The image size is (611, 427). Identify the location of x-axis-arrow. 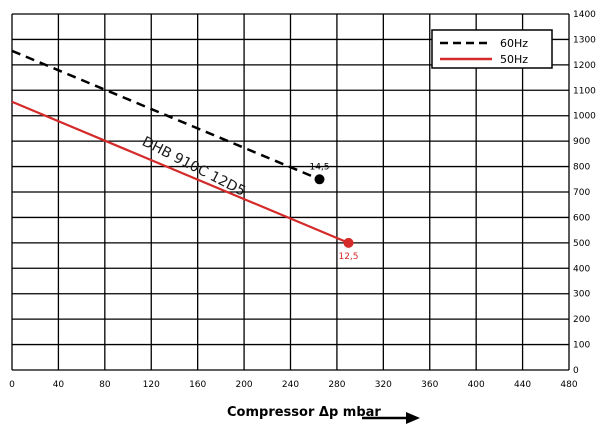
(391, 418).